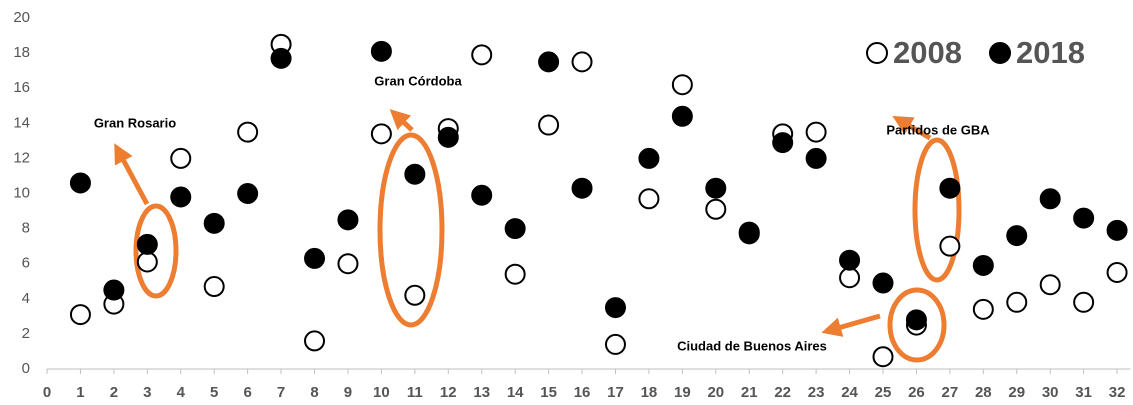 The width and height of the screenshot is (1133, 405). Describe the element at coordinates (927, 52) in the screenshot. I see `legend-label: 2008` at that location.